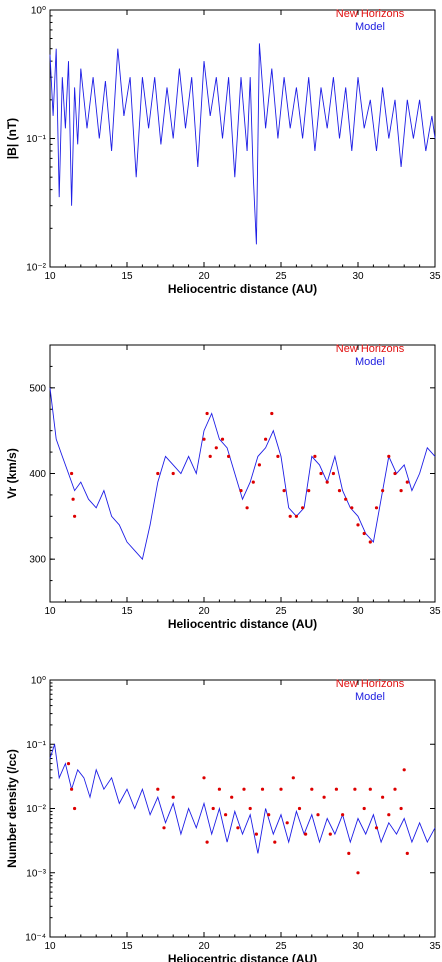 The width and height of the screenshot is (442, 962). What do you see at coordinates (37, 560) in the screenshot?
I see `y-tick-label: 300` at bounding box center [37, 560].